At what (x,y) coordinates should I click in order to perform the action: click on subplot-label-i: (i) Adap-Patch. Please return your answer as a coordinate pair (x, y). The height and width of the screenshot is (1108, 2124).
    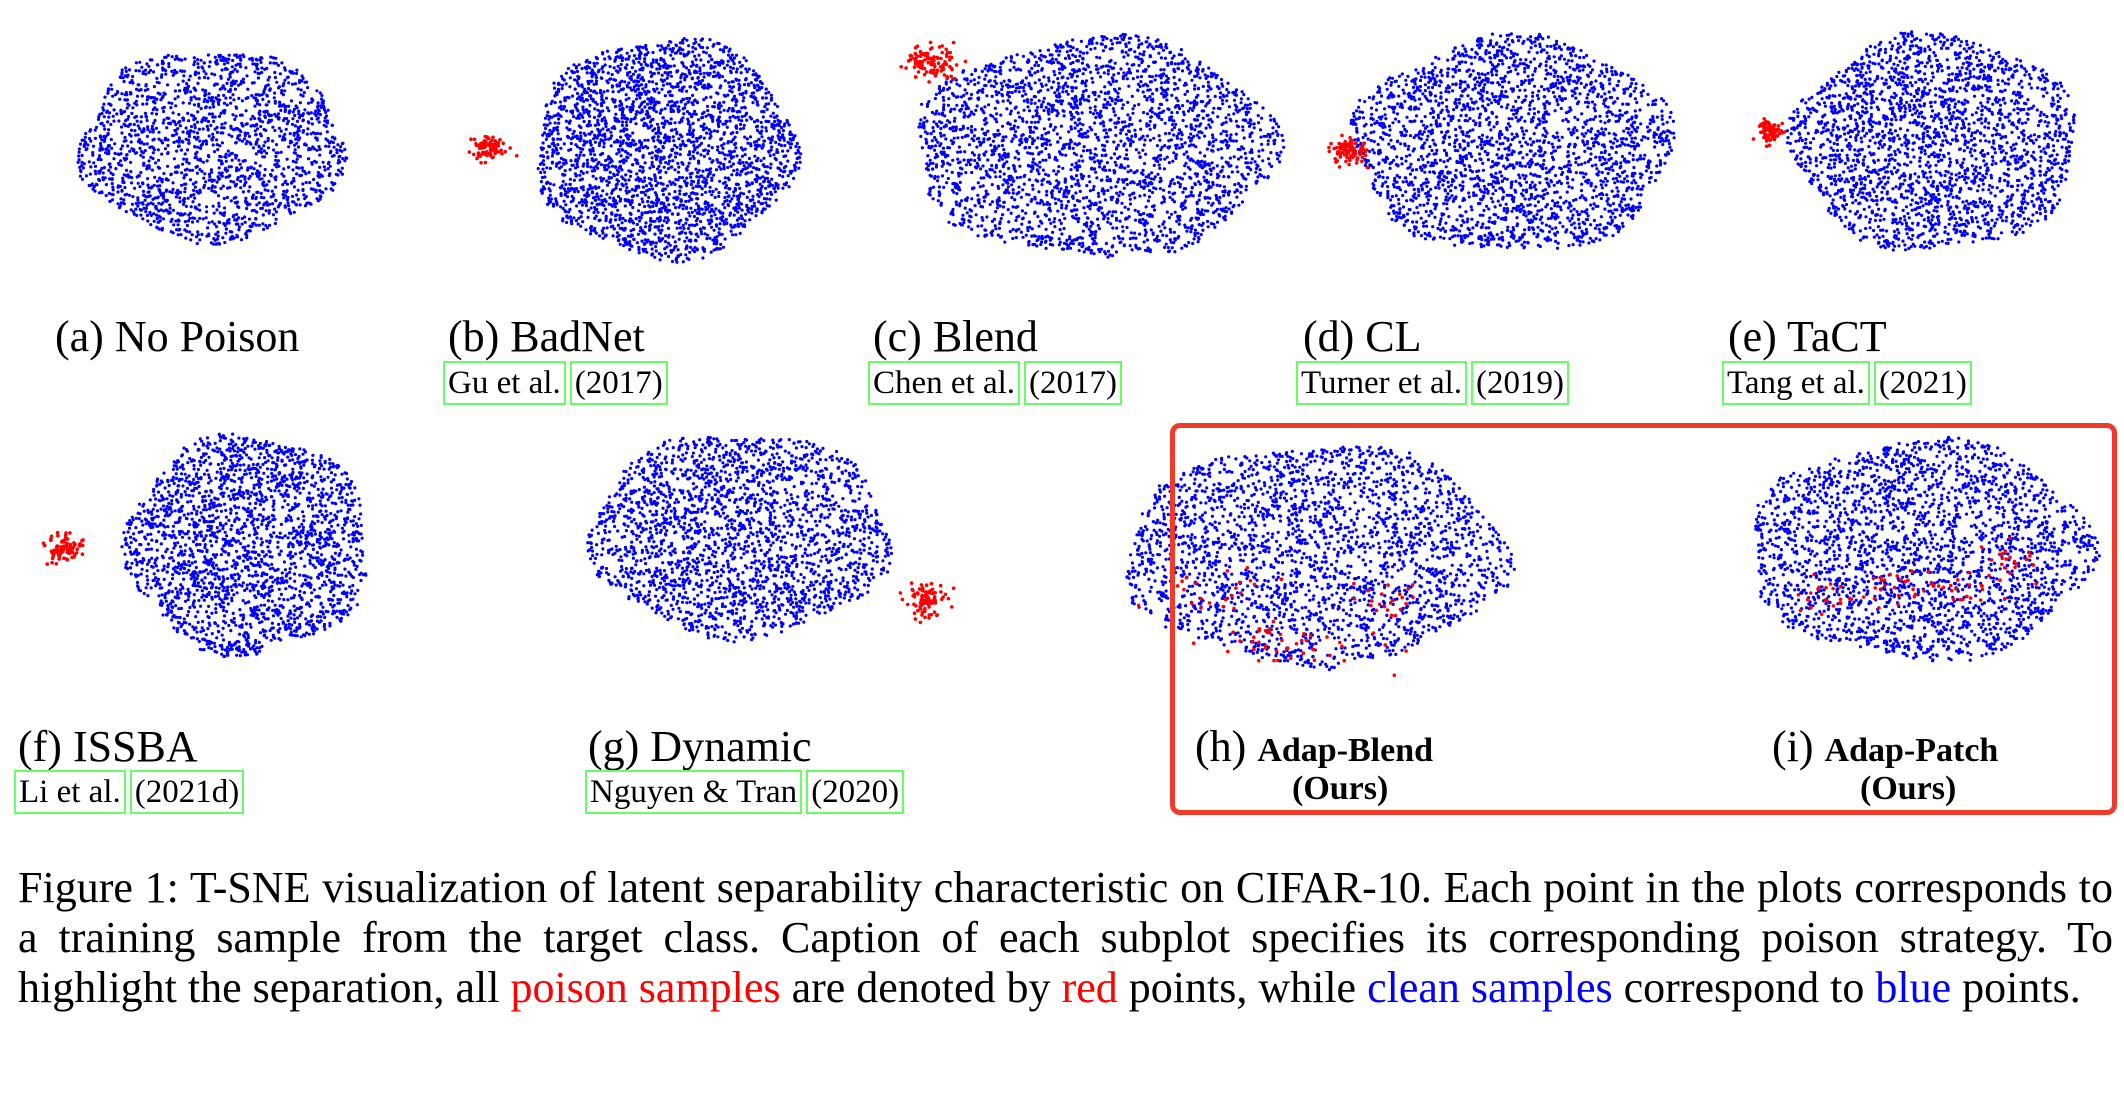
    Looking at the image, I should click on (1885, 749).